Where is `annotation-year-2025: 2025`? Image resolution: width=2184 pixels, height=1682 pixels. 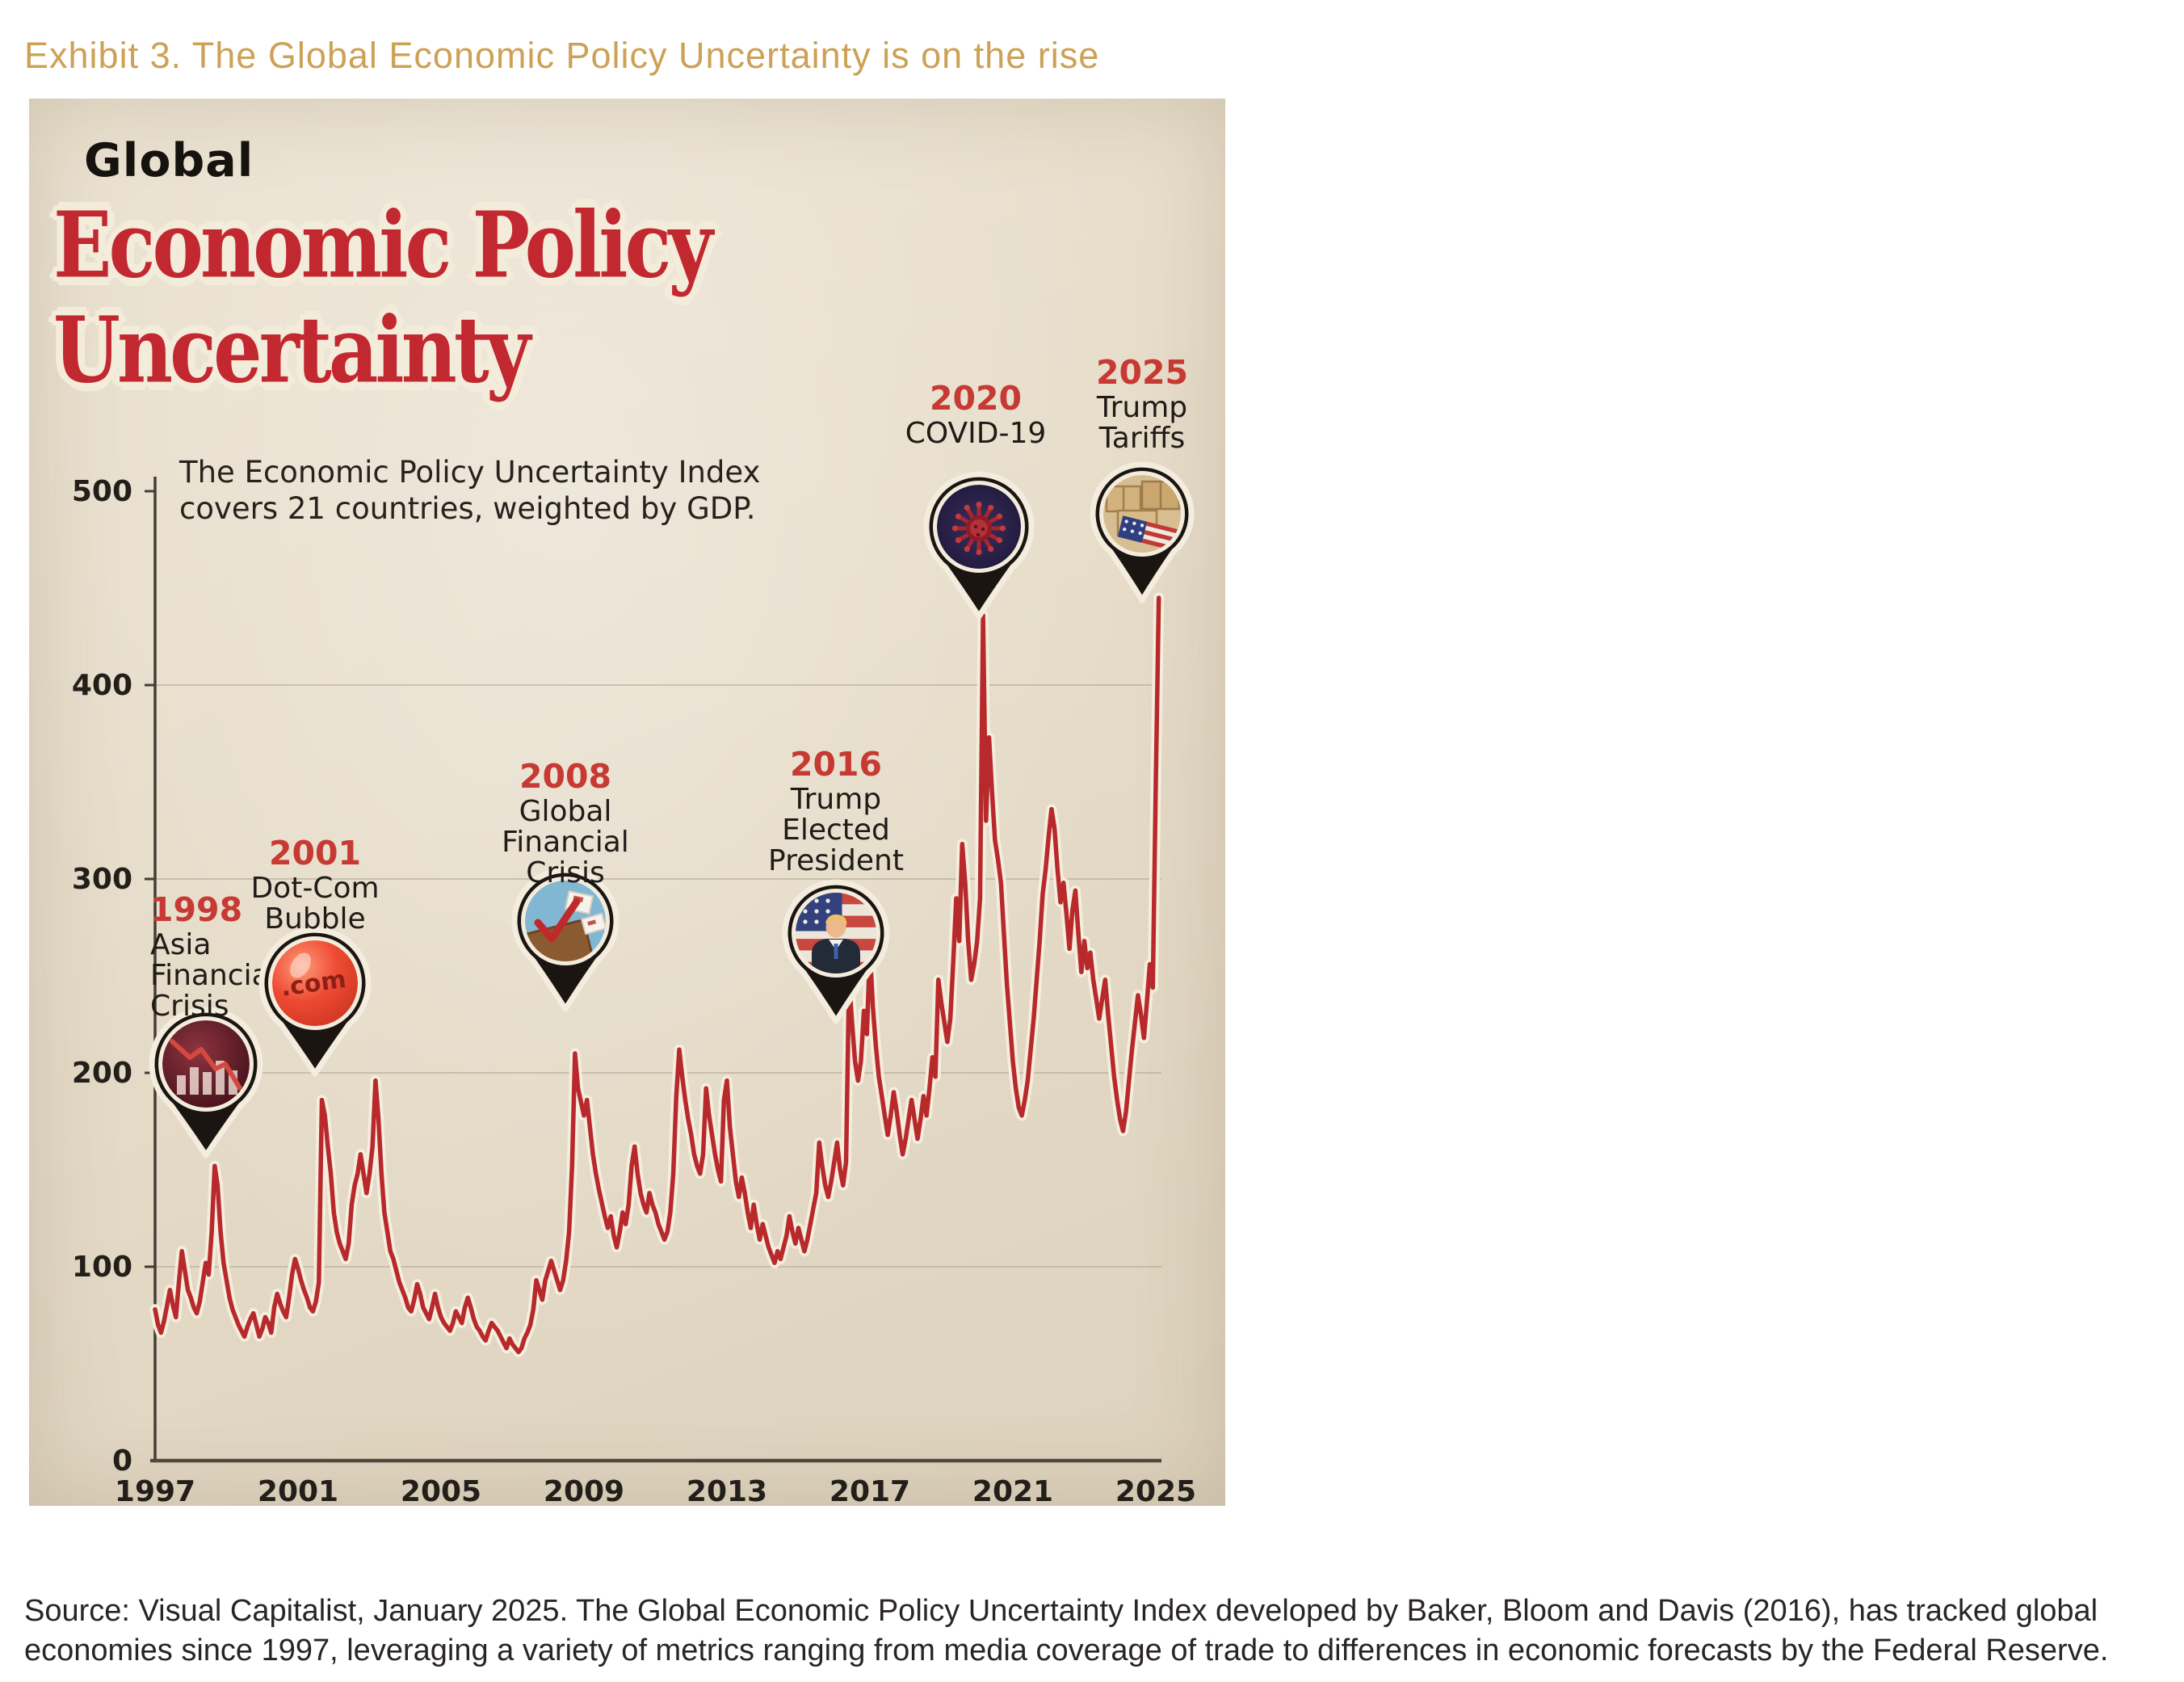
annotation-year-2025: 2025 is located at coordinates (1142, 372).